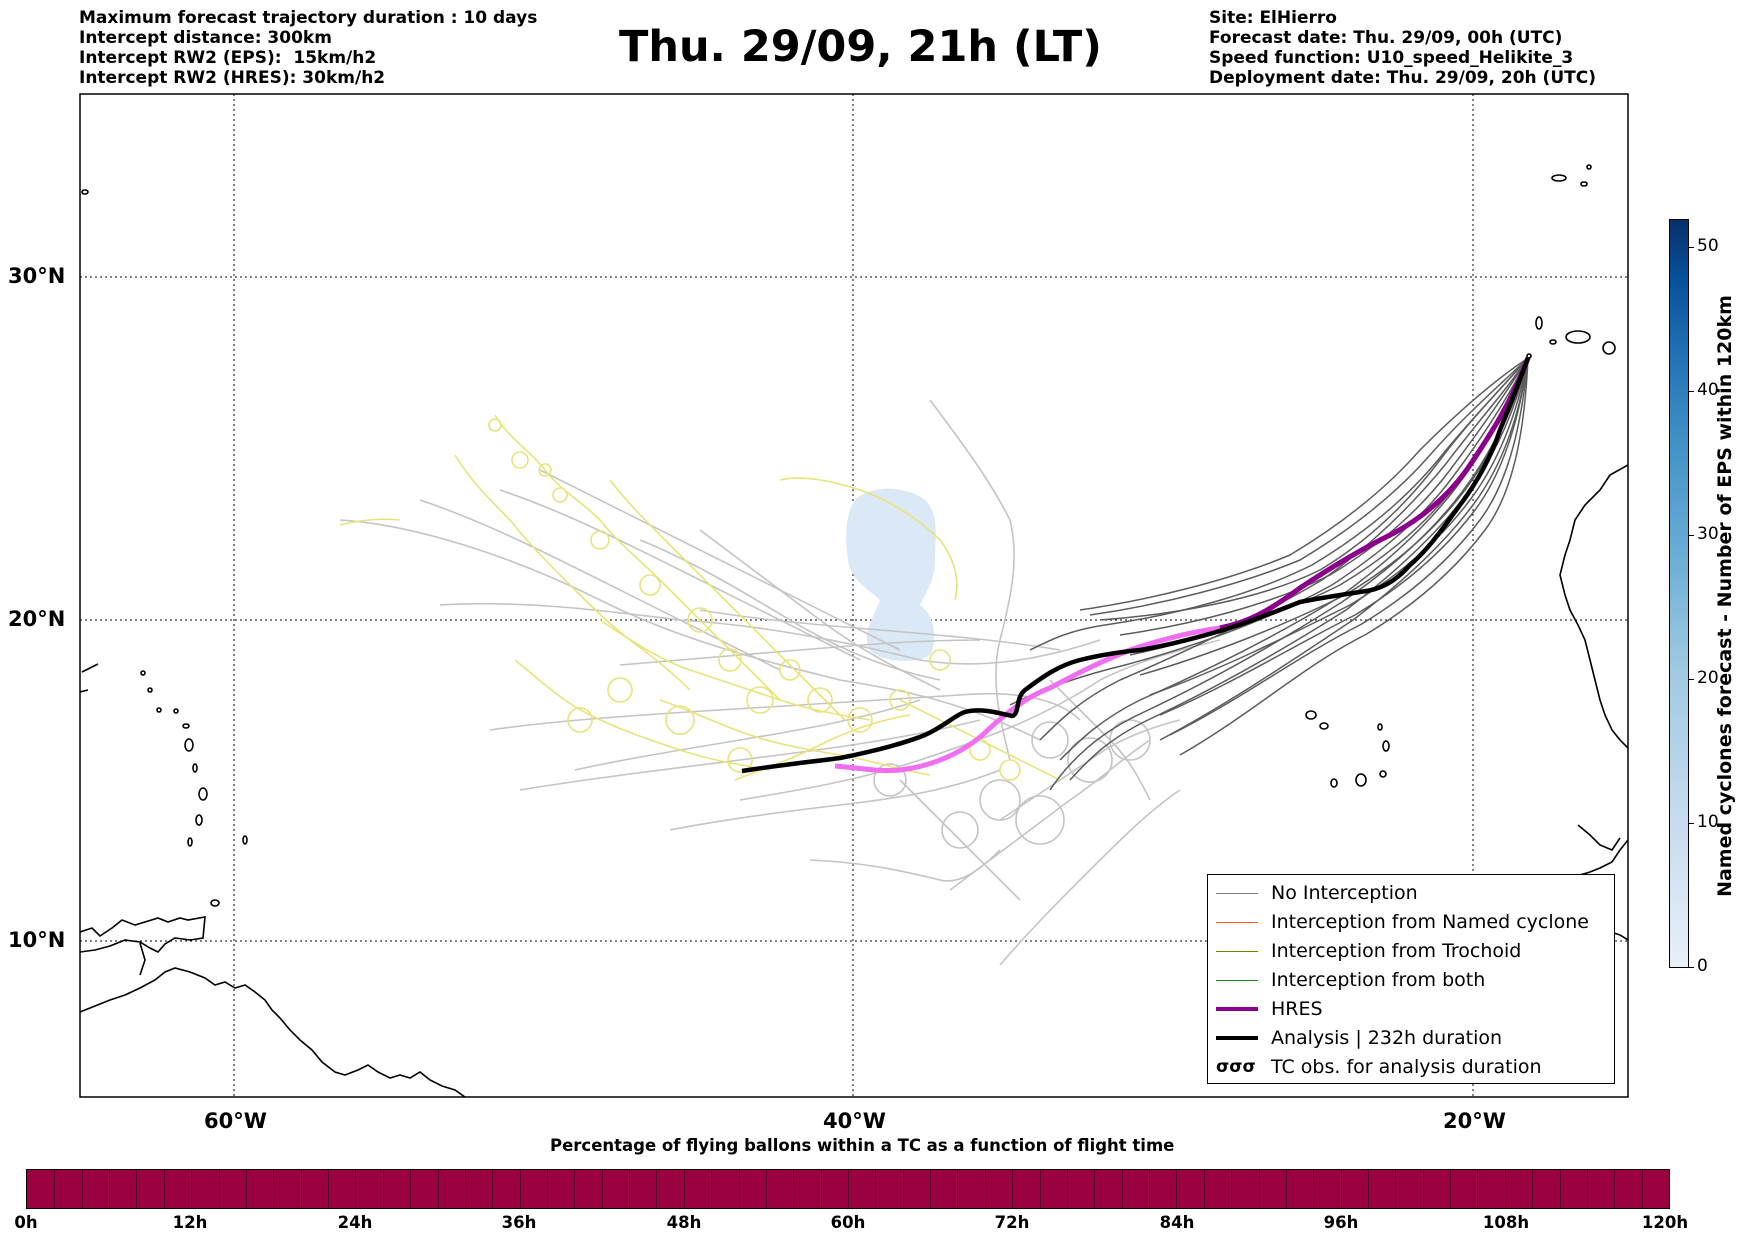 This screenshot has width=1752, height=1241. I want to click on pct-label-24h: 24h, so click(355, 1222).